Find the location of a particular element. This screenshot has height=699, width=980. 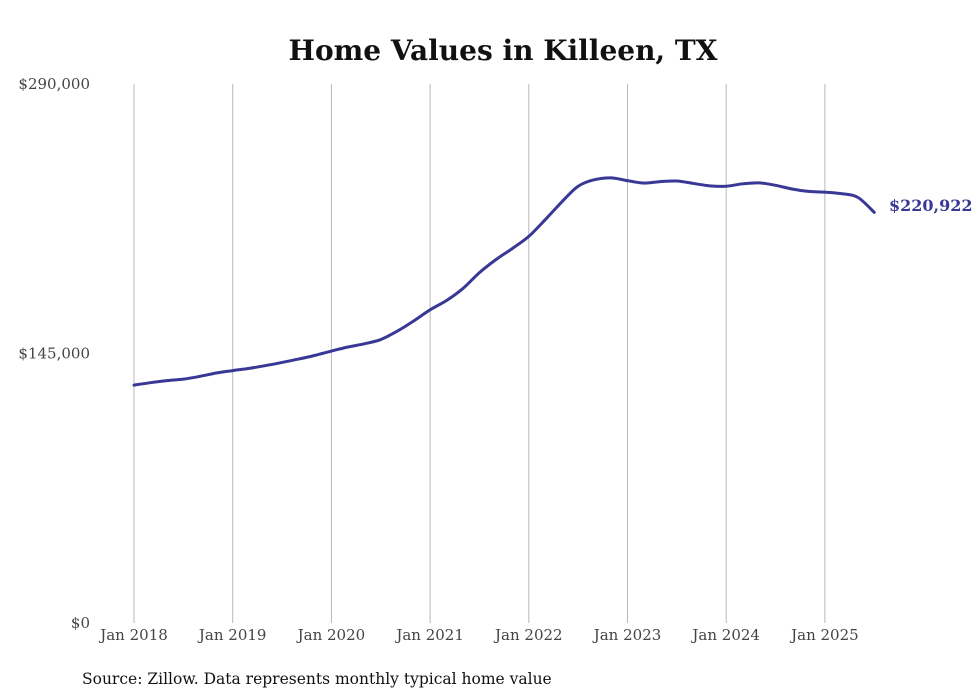

x-tick-label: Jan 2021 is located at coordinates (429, 635).